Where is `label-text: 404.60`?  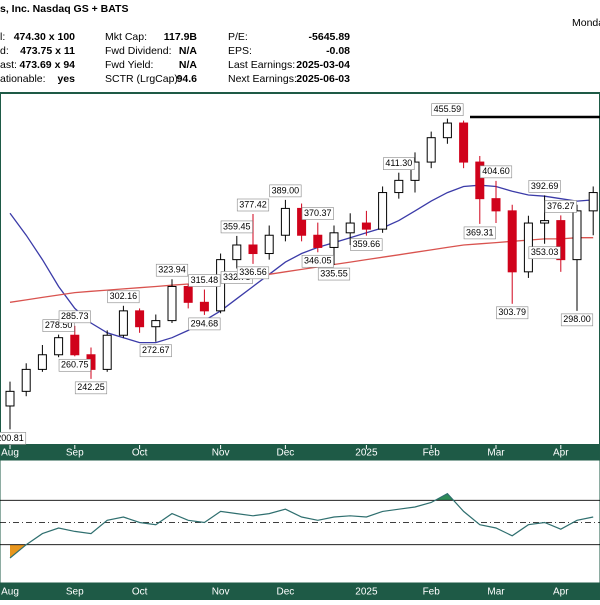 label-text: 404.60 is located at coordinates (496, 171).